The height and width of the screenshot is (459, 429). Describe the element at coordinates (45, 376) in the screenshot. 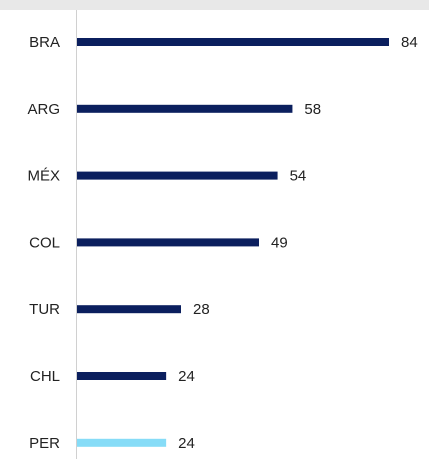

I see `category-label: CHL` at that location.